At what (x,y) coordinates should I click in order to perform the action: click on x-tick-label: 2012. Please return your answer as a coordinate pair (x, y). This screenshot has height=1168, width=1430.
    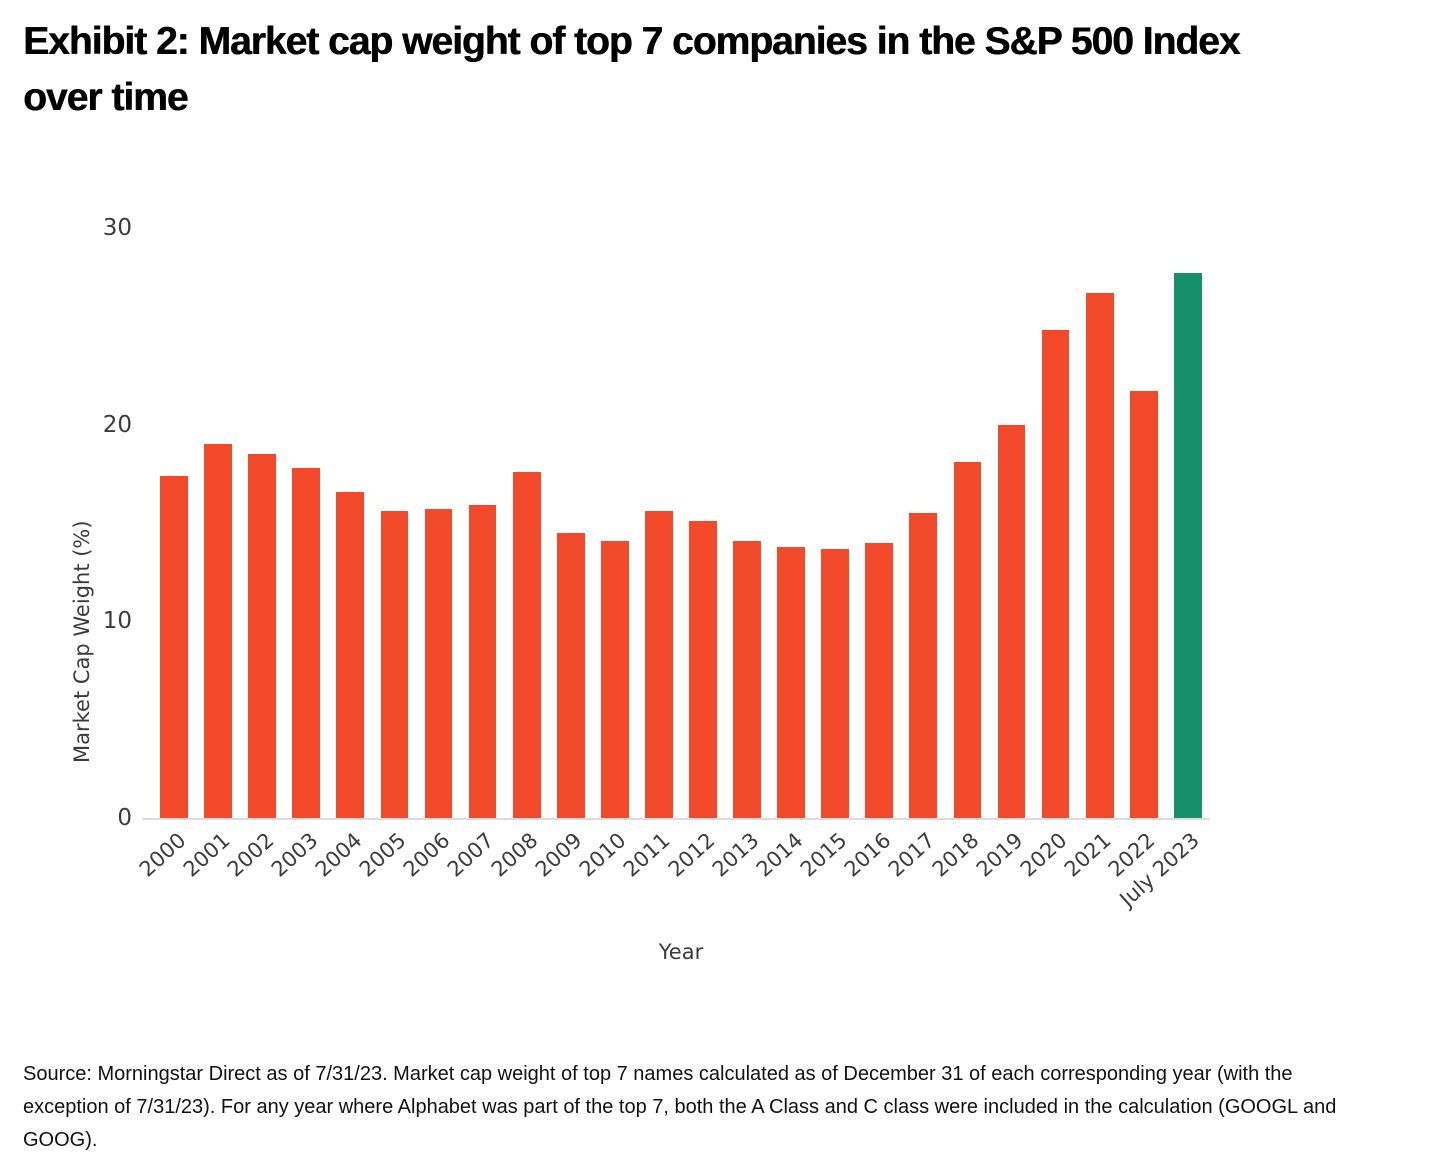
    Looking at the image, I should click on (691, 855).